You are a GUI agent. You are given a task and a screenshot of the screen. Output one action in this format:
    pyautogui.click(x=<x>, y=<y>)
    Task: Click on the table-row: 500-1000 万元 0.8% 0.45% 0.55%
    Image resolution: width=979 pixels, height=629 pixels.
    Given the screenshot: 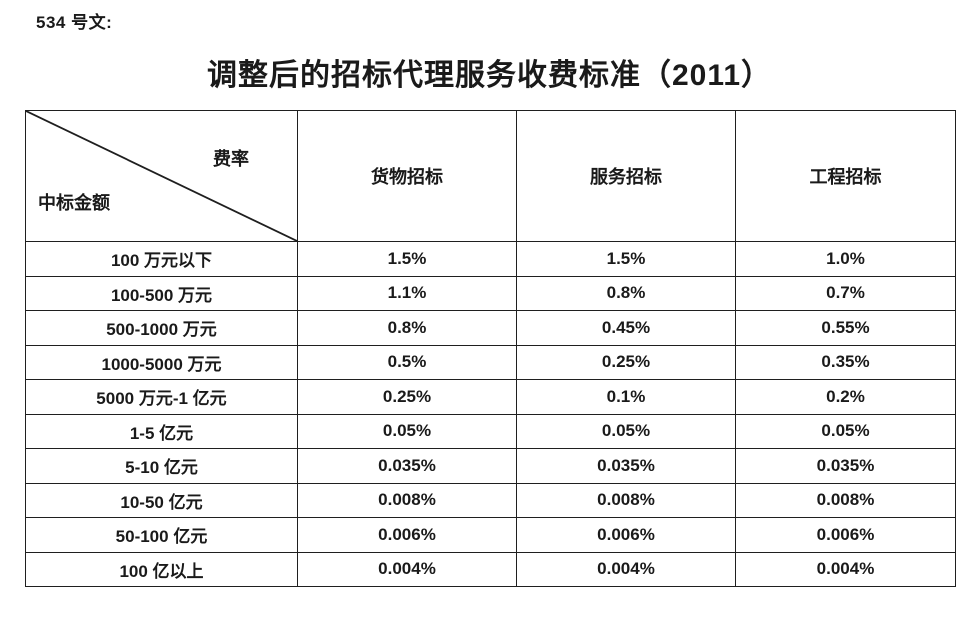 What is the action you would take?
    pyautogui.click(x=490, y=328)
    